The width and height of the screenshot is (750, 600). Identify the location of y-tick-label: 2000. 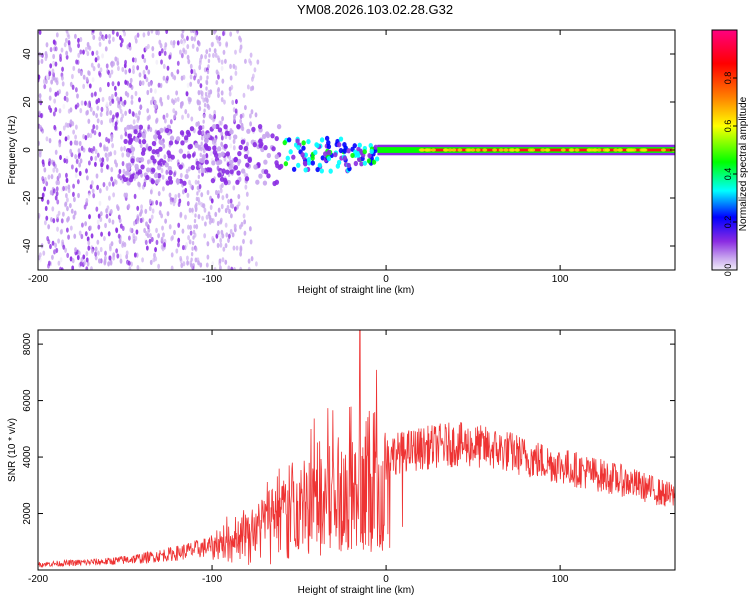
(27, 513).